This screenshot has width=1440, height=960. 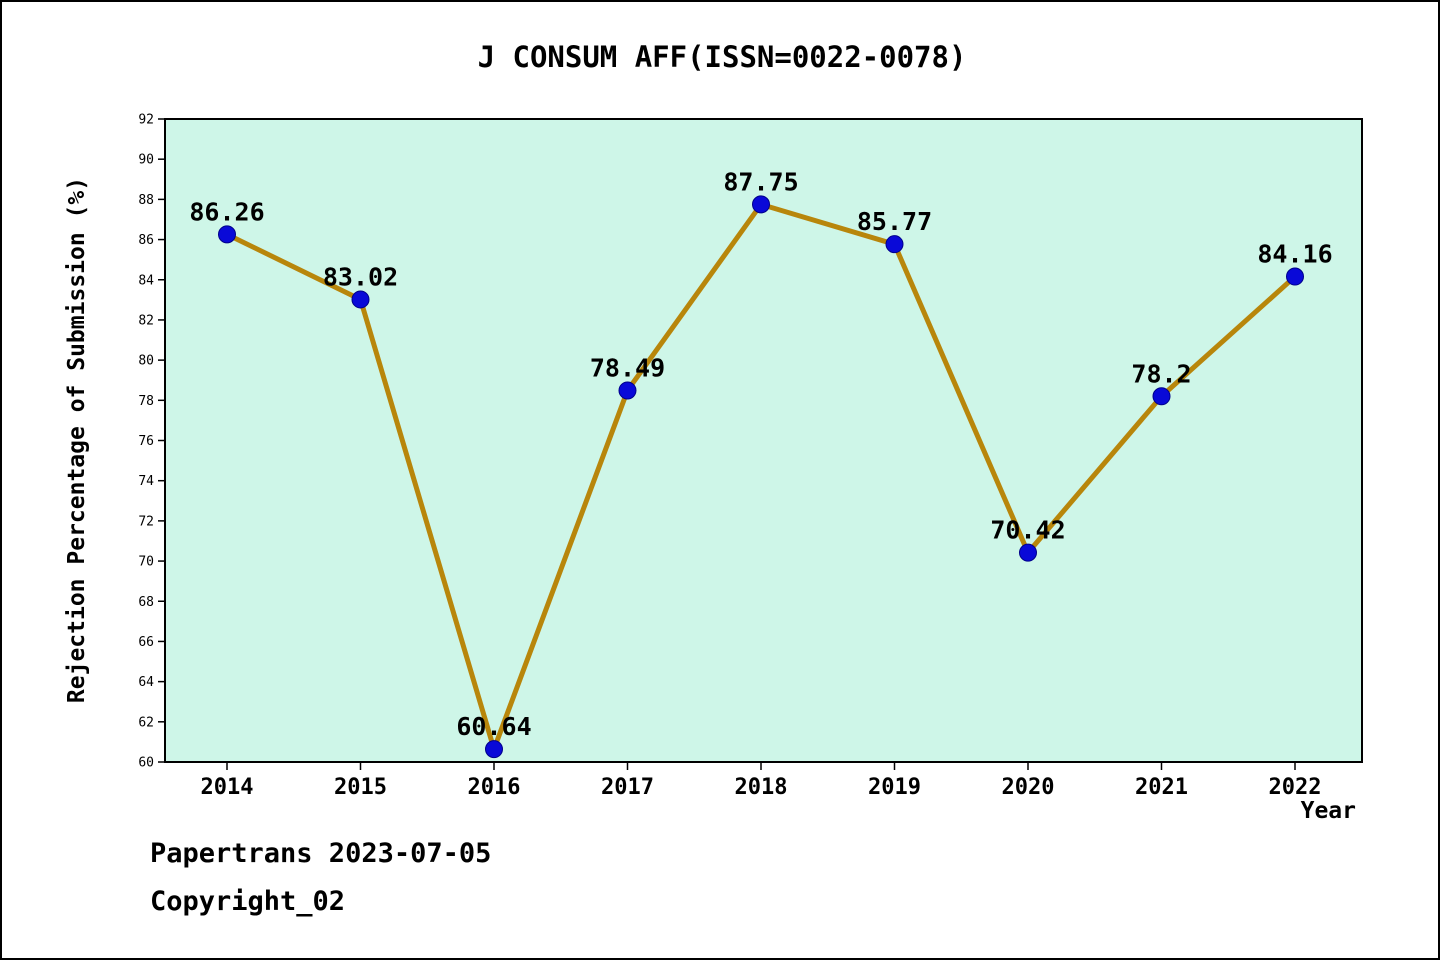 I want to click on y-tick-label: 70, so click(x=146, y=562).